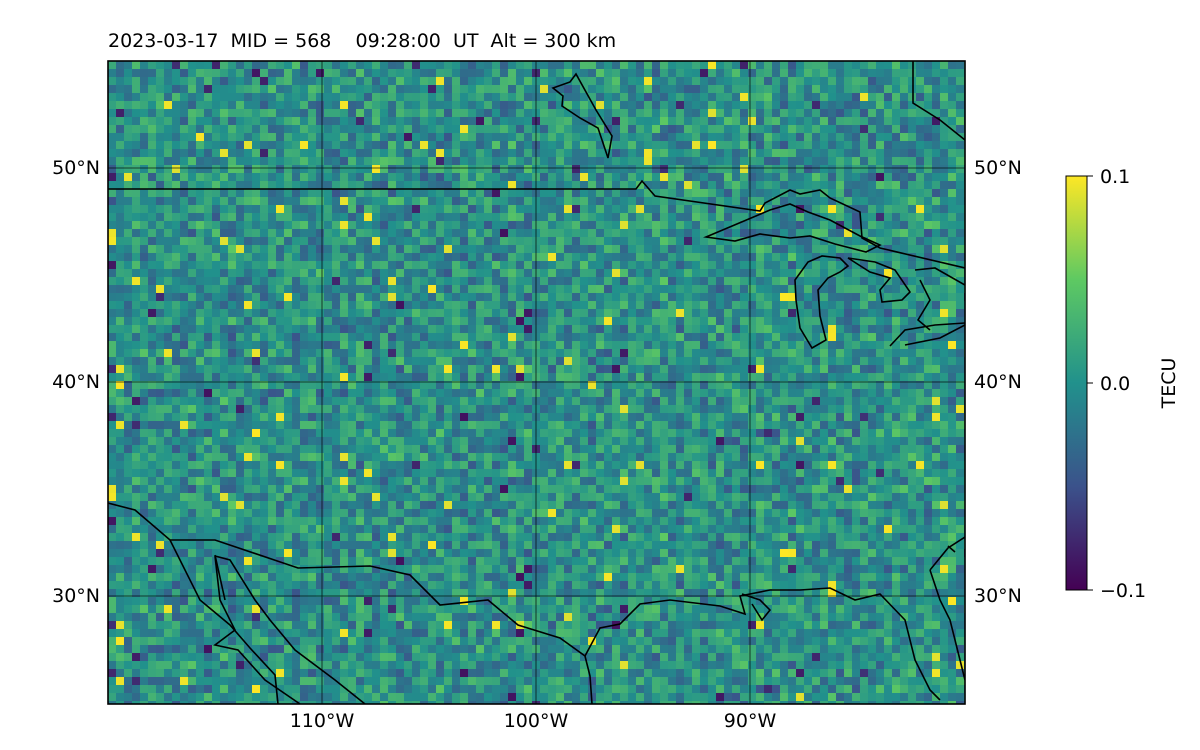 The width and height of the screenshot is (1200, 750). I want to click on lake-michigan, so click(822, 302).